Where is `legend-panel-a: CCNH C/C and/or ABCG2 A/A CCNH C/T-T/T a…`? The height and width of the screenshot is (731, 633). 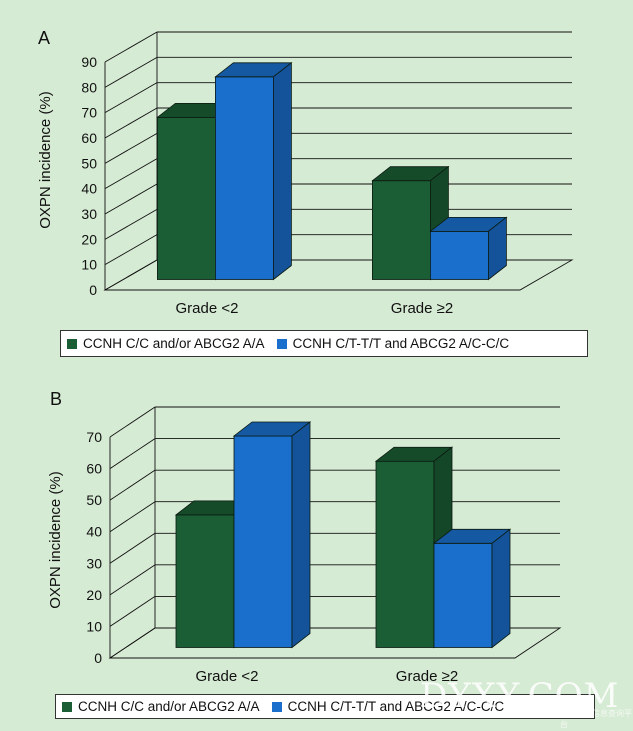
legend-panel-a: CCNH C/C and/or ABCG2 A/A CCNH C/T-T/T a… is located at coordinates (324, 343).